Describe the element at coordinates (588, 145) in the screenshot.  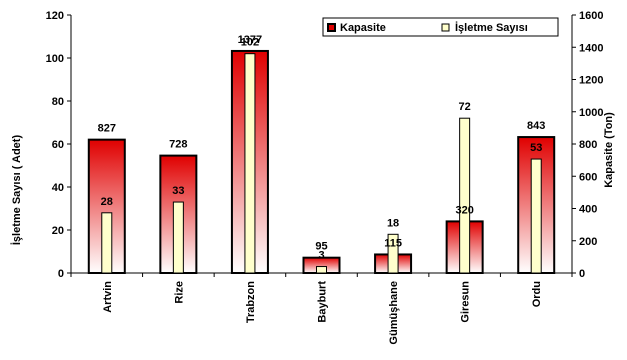
I see `y-tick-label-right: 800` at that location.